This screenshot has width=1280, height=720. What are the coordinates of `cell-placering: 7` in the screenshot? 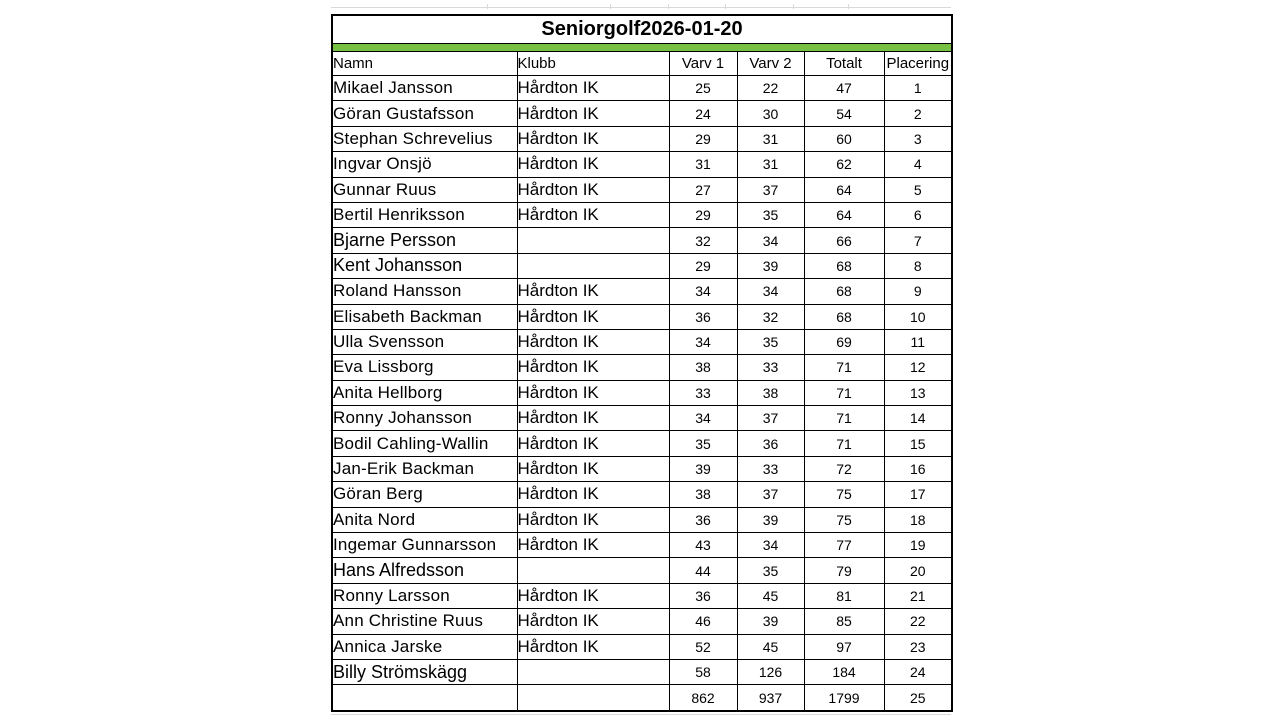 It's located at (918, 240).